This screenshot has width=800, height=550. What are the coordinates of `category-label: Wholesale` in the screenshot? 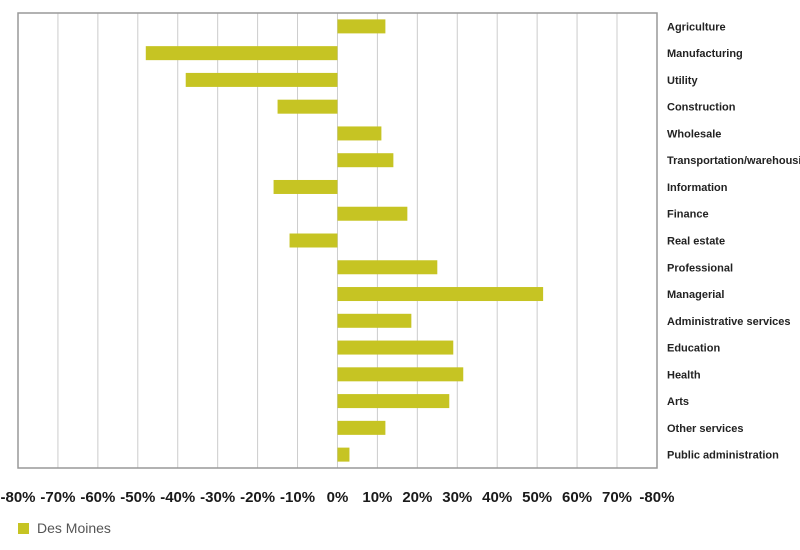 It's located at (694, 134).